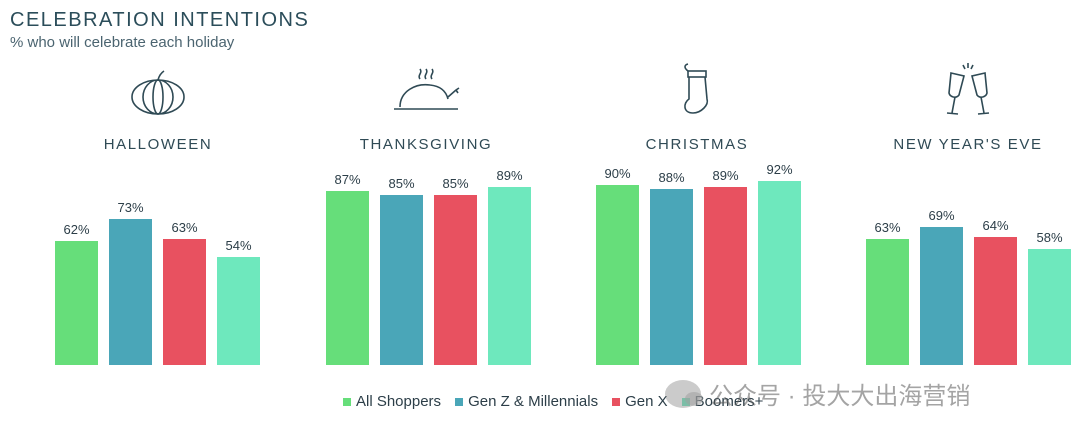  What do you see at coordinates (684, 393) in the screenshot?
I see `wechat-logo-icon` at bounding box center [684, 393].